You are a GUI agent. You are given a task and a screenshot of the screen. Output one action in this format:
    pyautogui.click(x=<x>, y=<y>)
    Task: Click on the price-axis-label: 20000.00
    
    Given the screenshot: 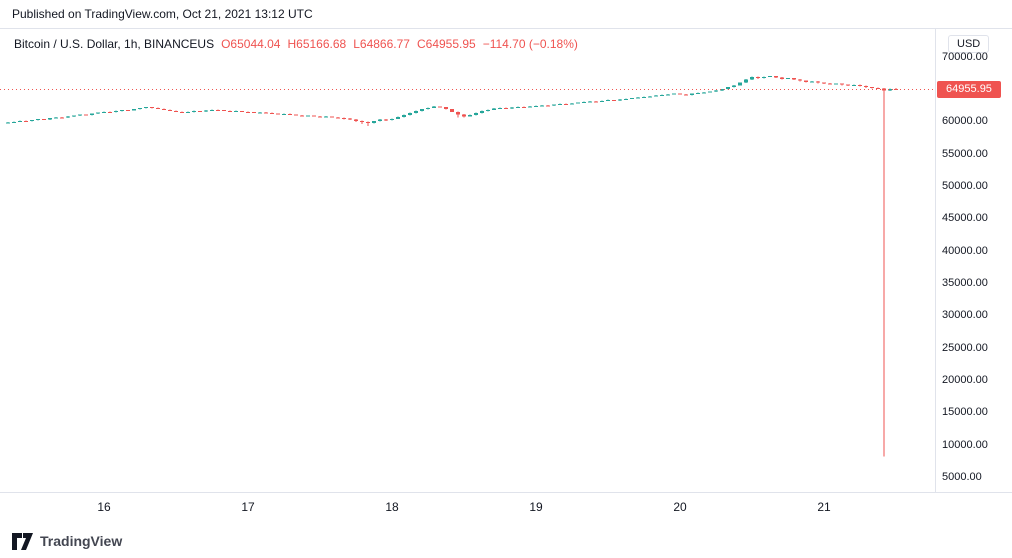 What is the action you would take?
    pyautogui.click(x=965, y=380)
    